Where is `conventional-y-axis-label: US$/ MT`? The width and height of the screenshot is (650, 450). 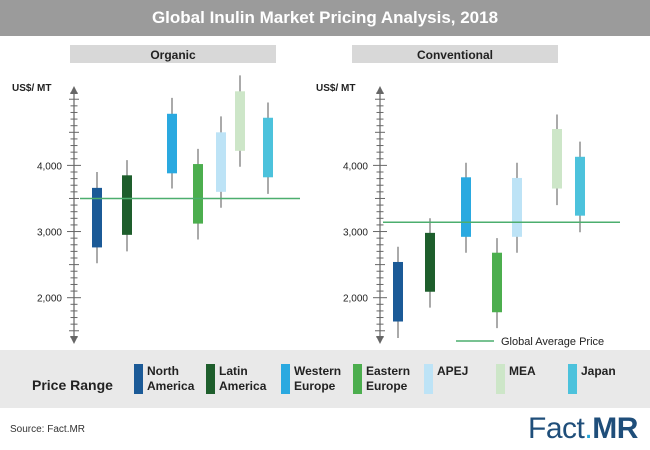
conventional-y-axis-label: US$/ MT is located at coordinates (335, 88).